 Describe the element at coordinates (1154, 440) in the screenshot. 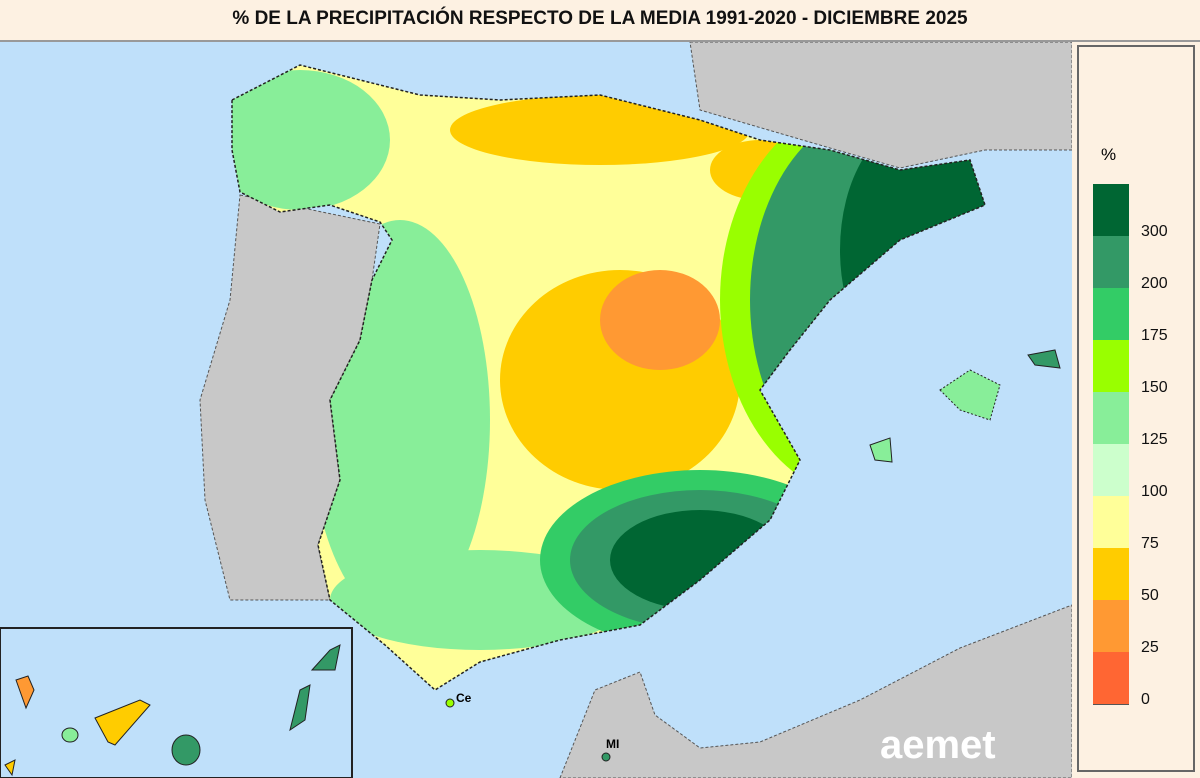

I see `legend-label: 125` at that location.